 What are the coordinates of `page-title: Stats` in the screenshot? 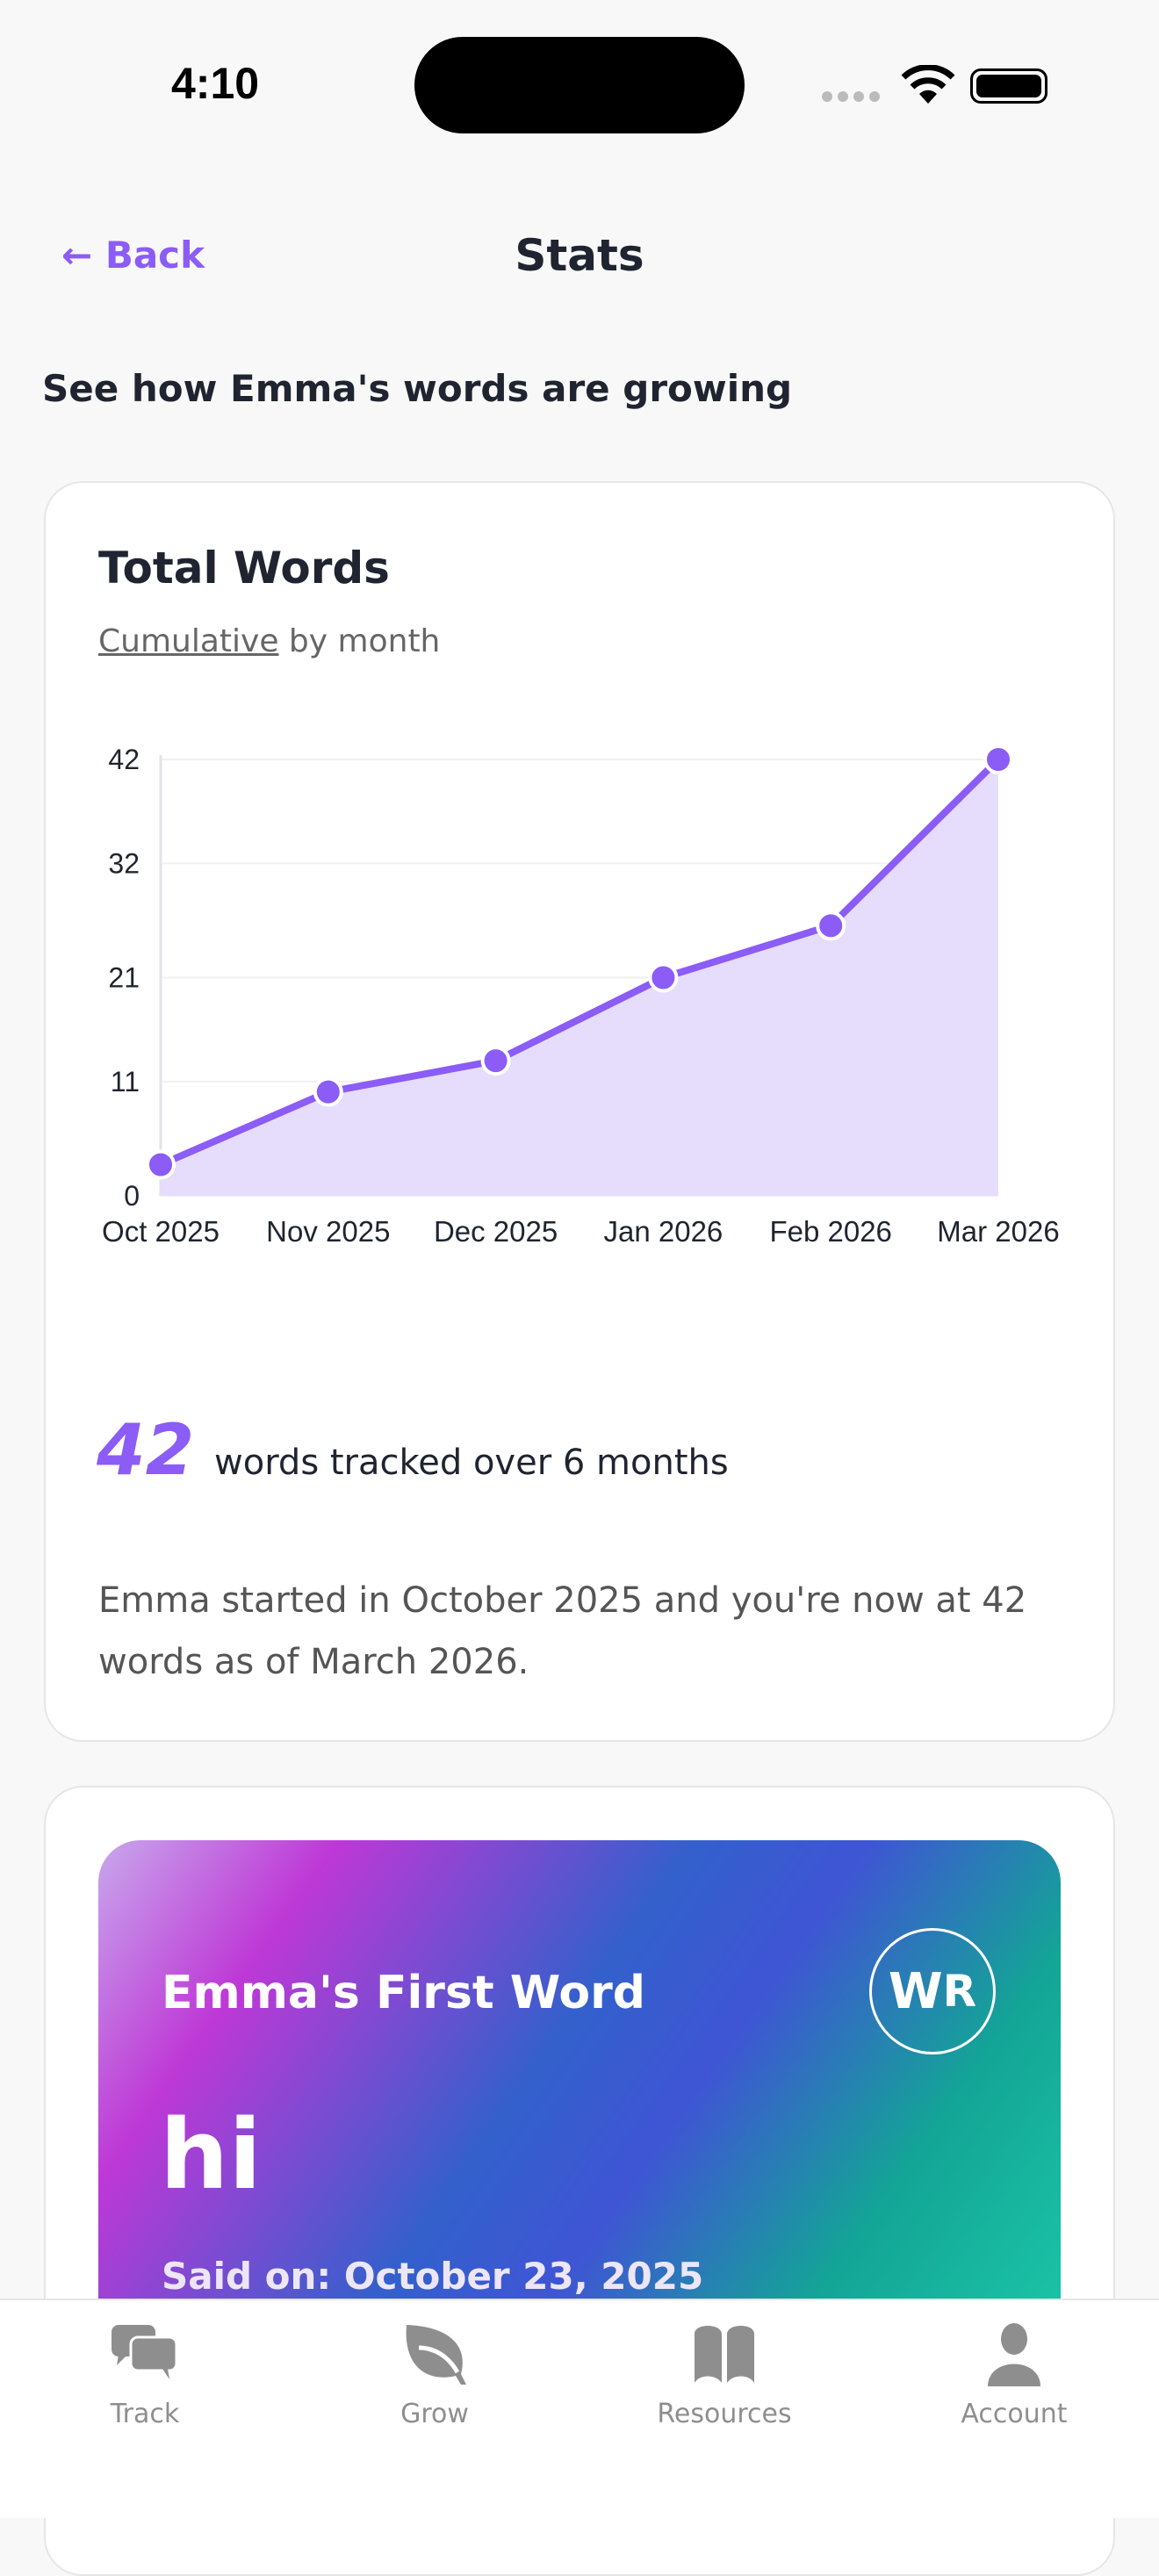 It's located at (579, 255).